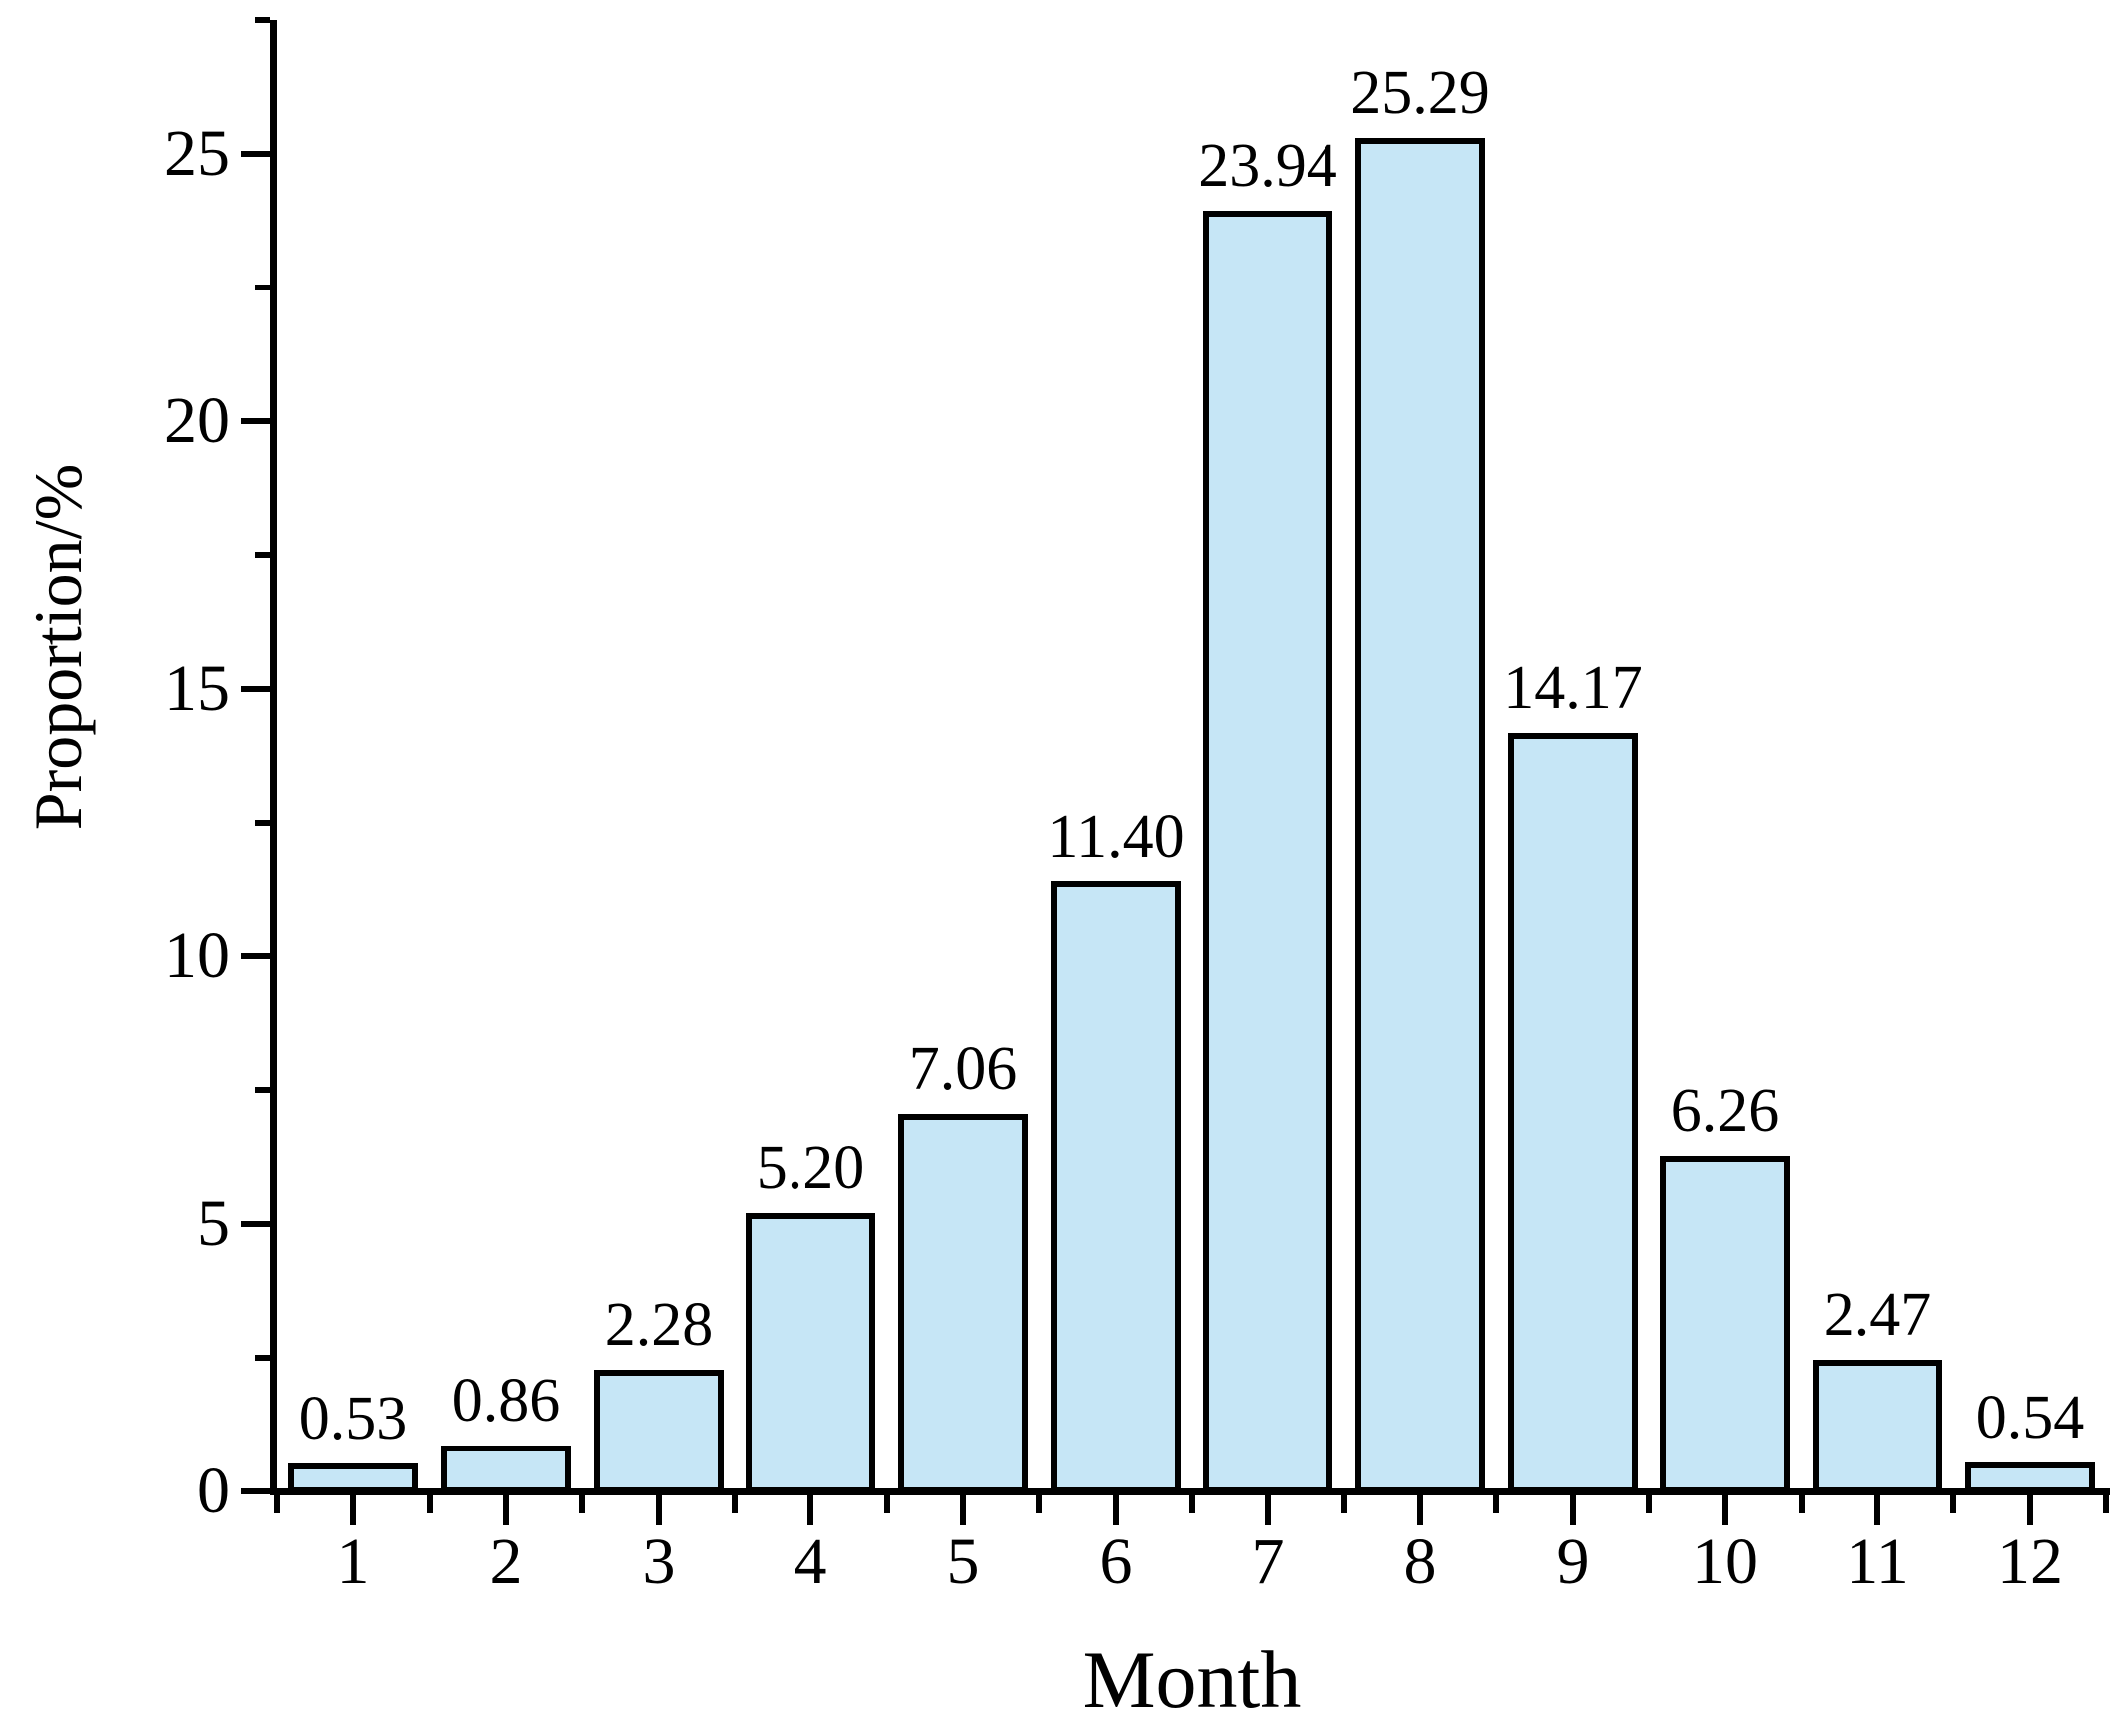 The width and height of the screenshot is (2120, 1736). I want to click on y-tick-label: 5, so click(214, 1223).